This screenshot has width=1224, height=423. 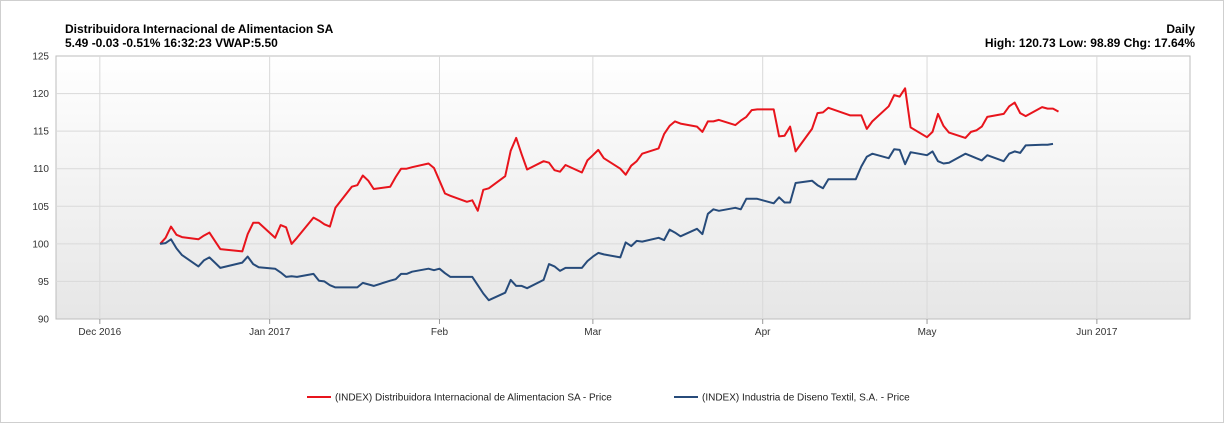 What do you see at coordinates (593, 332) in the screenshot?
I see `x-tick-label: Mar` at bounding box center [593, 332].